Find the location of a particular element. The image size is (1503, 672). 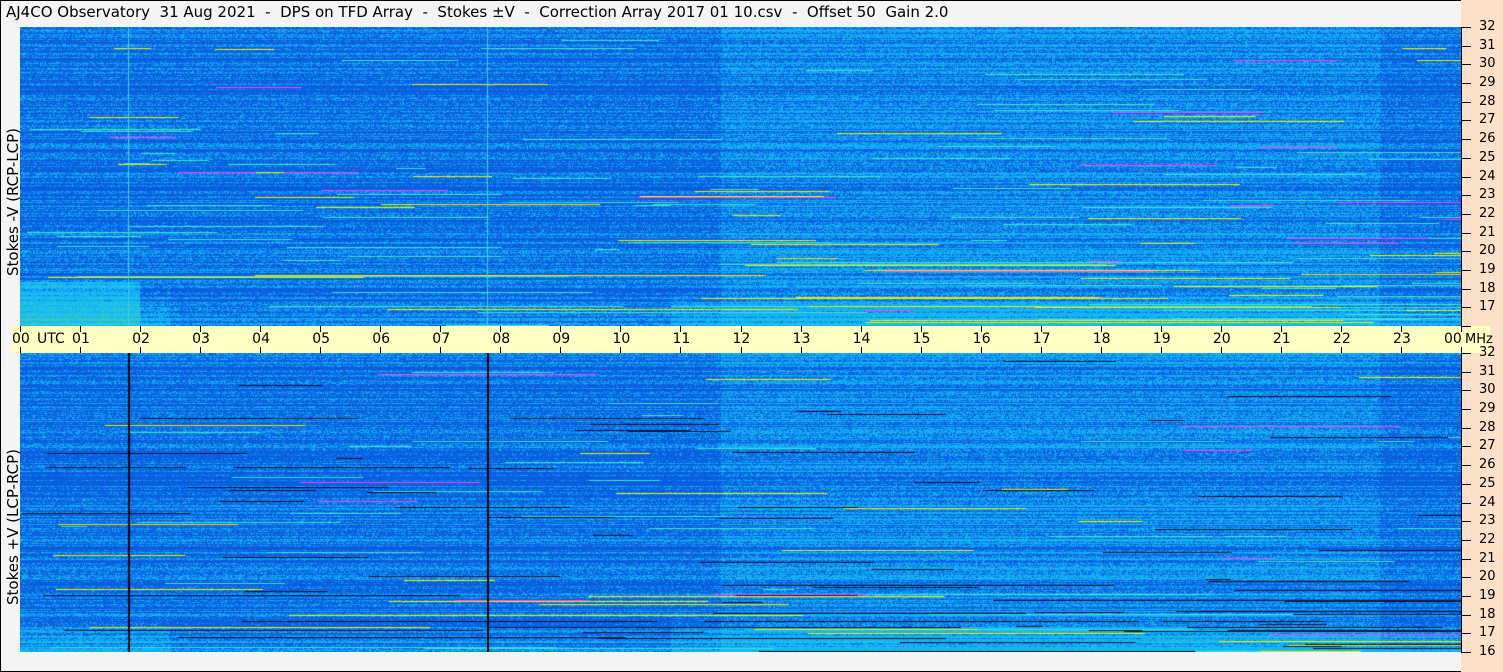

freq-tick-label: 30 is located at coordinates (1487, 390).